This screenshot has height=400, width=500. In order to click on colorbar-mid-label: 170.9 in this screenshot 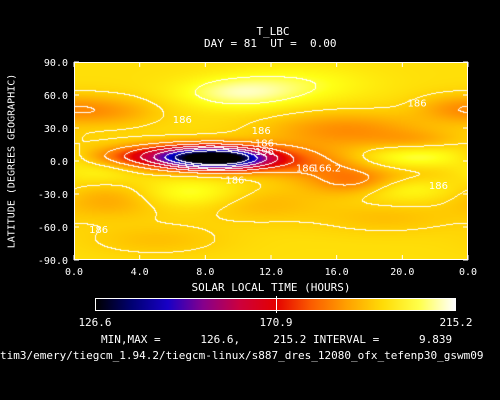, I will do `click(276, 322)`.